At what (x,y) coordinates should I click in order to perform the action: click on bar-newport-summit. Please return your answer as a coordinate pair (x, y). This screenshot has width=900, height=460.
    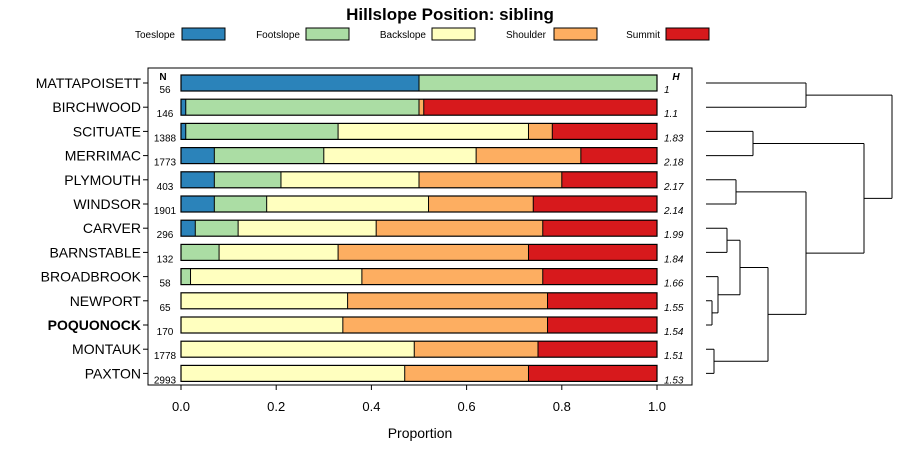
    Looking at the image, I should click on (602, 300).